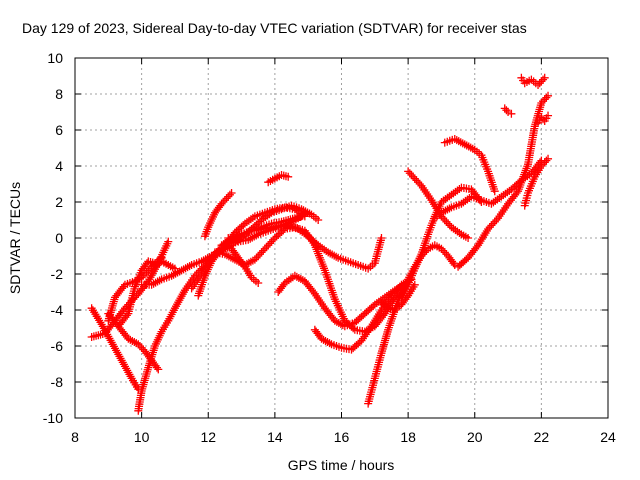 Image resolution: width=640 pixels, height=480 pixels. I want to click on y-tick-label: 0, so click(59, 238).